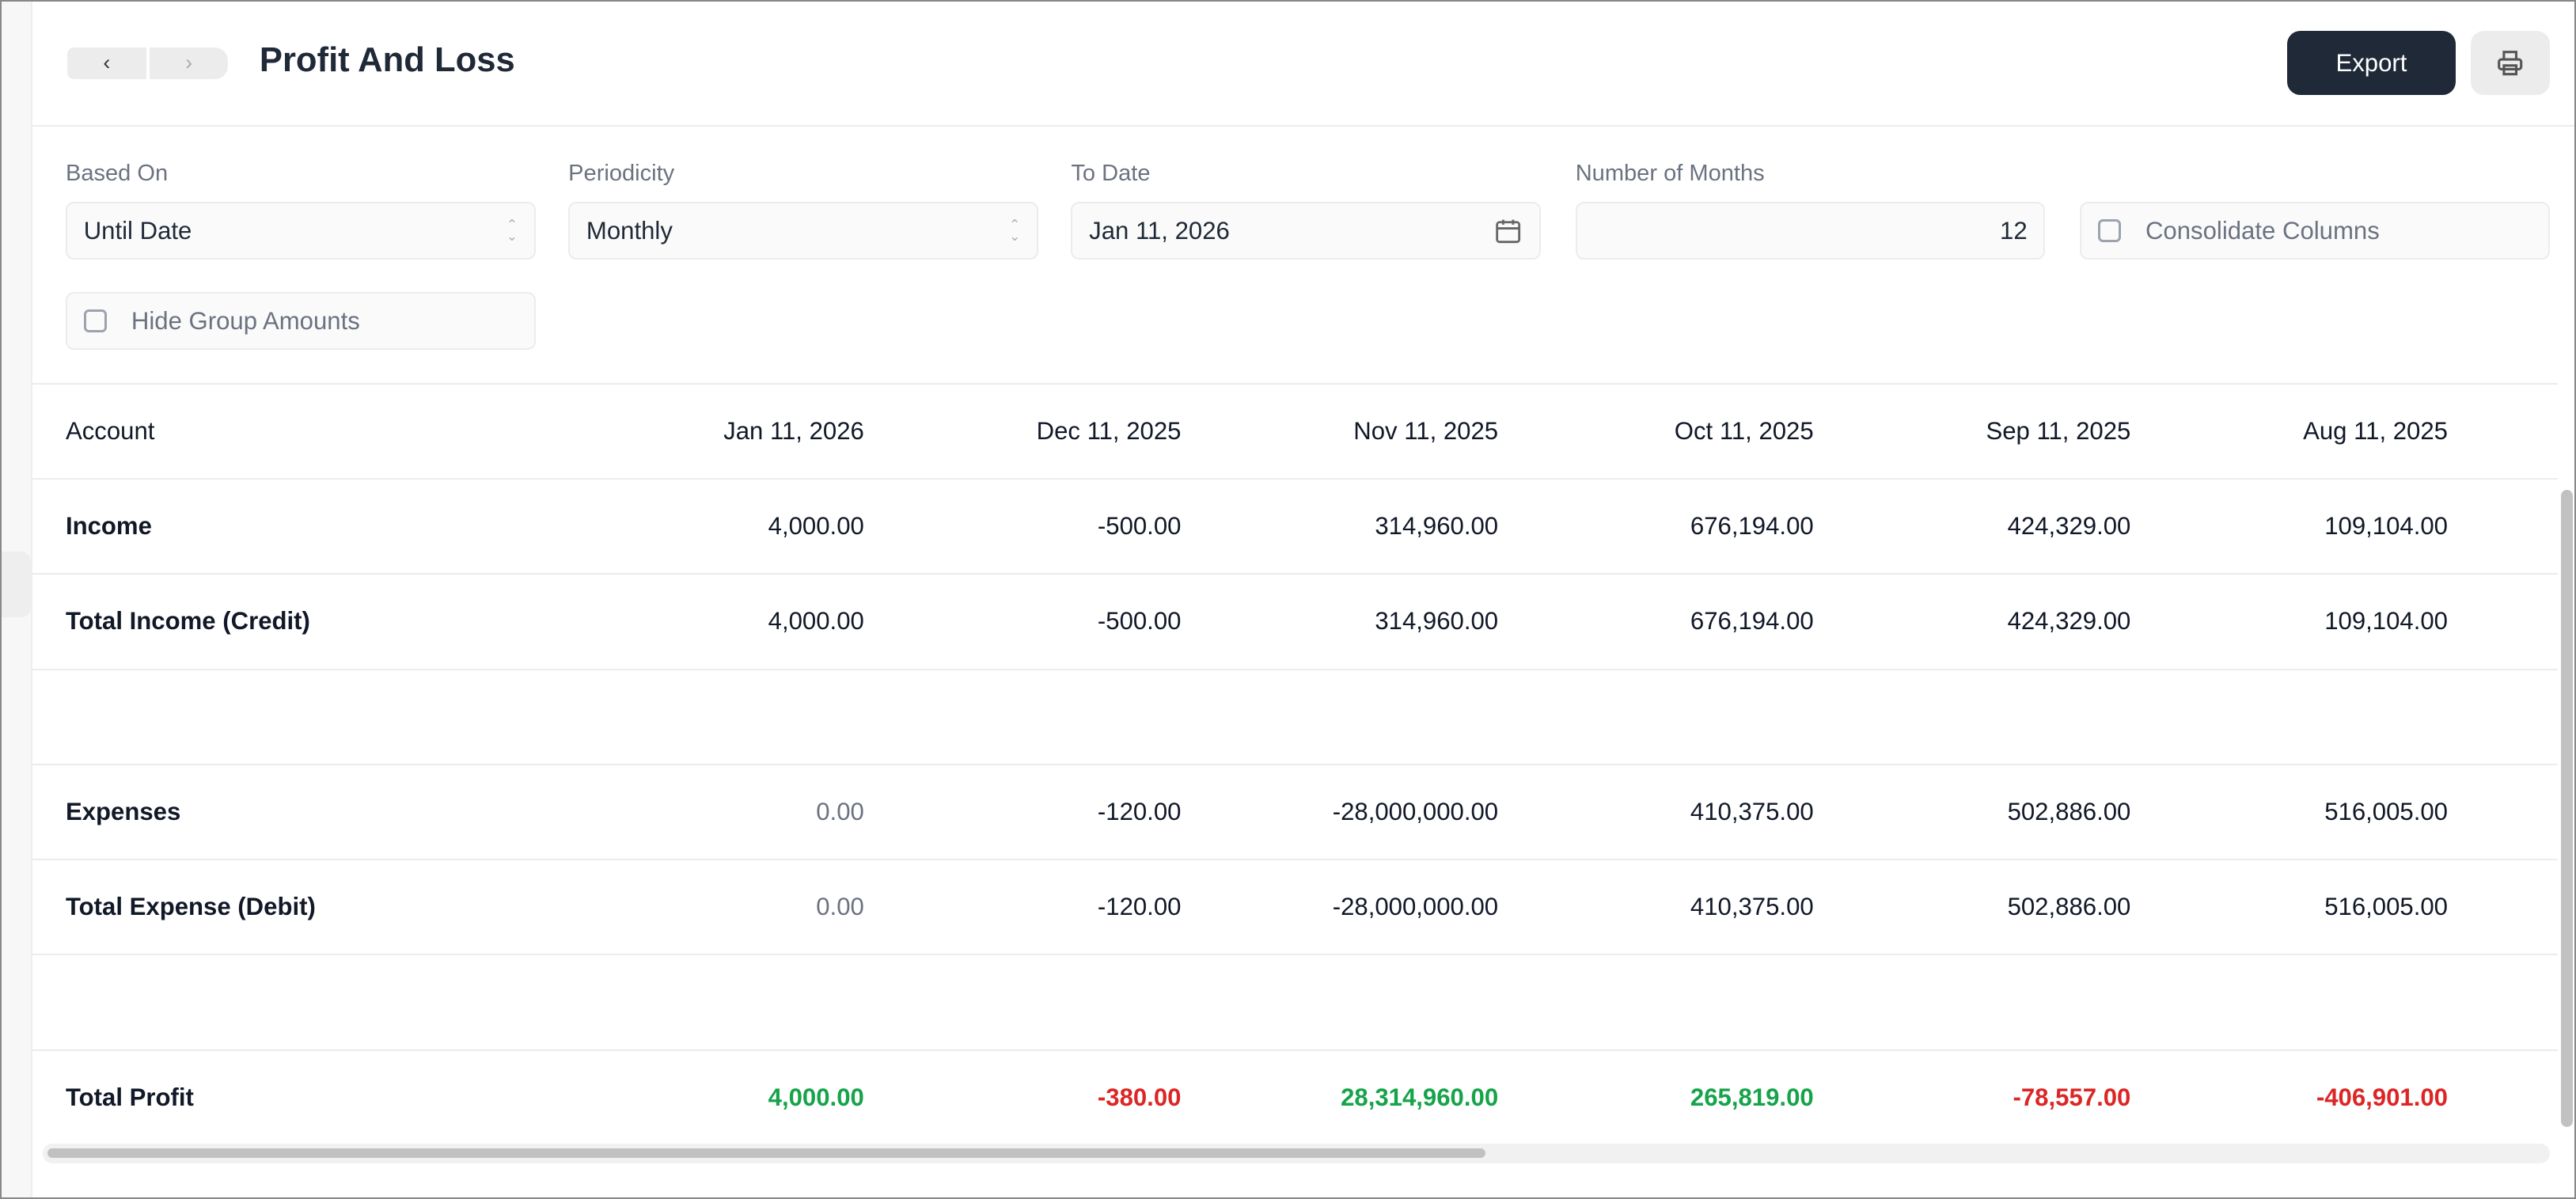 The width and height of the screenshot is (2576, 1199). Describe the element at coordinates (123, 811) in the screenshot. I see `account-cell: Expenses` at that location.